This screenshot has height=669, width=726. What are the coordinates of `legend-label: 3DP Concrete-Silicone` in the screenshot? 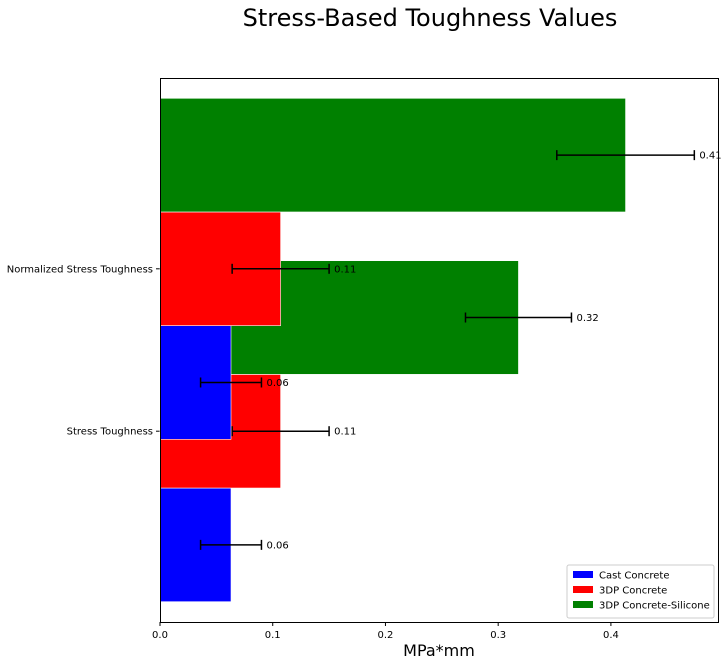 It's located at (654, 606).